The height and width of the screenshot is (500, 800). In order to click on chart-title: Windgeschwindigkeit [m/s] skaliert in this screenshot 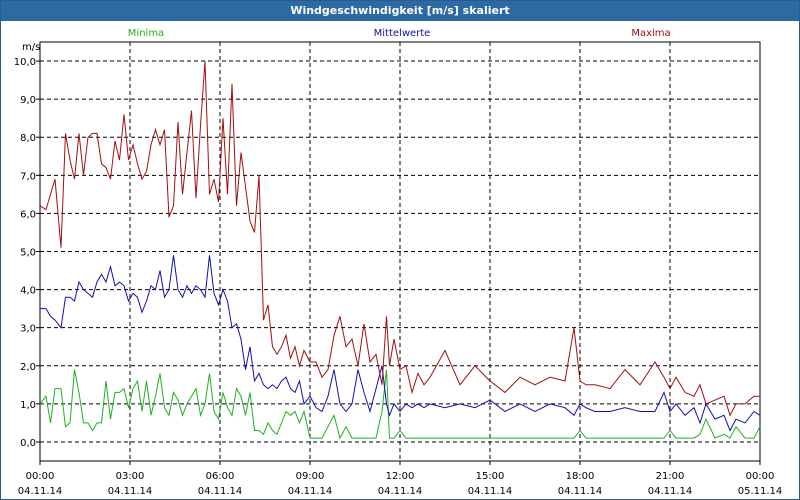, I will do `click(400, 11)`.